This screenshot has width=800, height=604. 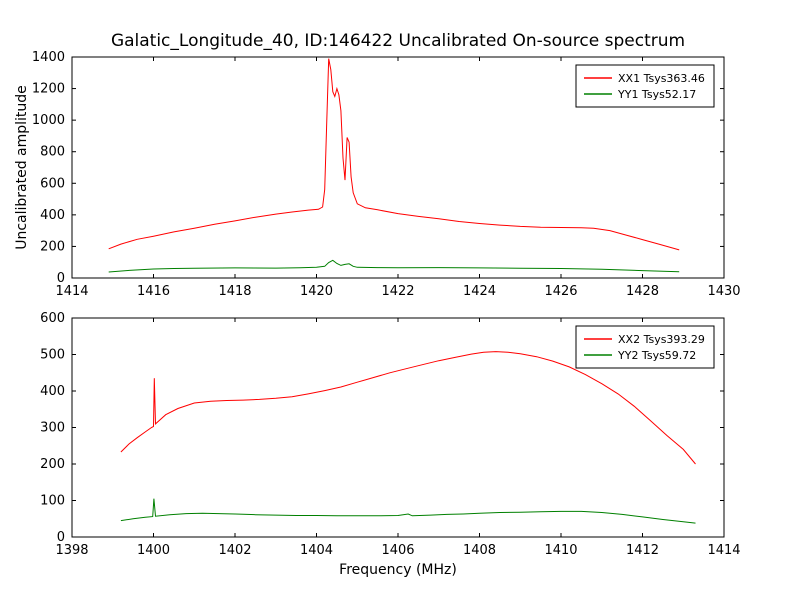 I want to click on x-tick-label: 1404, so click(x=316, y=550).